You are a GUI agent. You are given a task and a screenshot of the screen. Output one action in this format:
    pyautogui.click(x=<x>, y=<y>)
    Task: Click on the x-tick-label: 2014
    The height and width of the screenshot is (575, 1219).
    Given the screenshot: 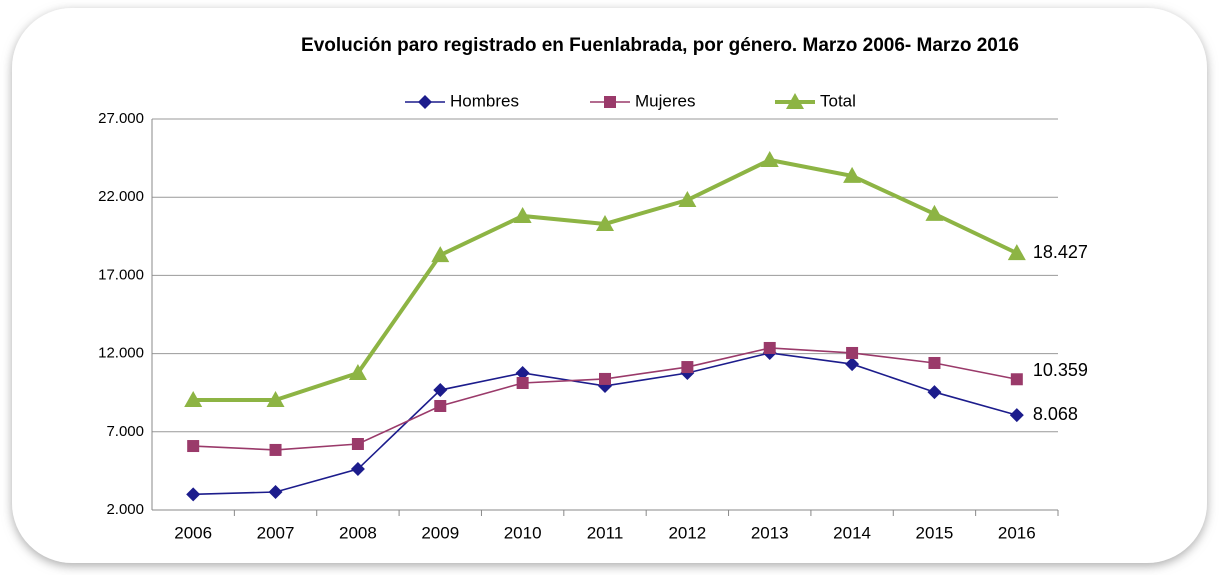 What is the action you would take?
    pyautogui.click(x=852, y=532)
    